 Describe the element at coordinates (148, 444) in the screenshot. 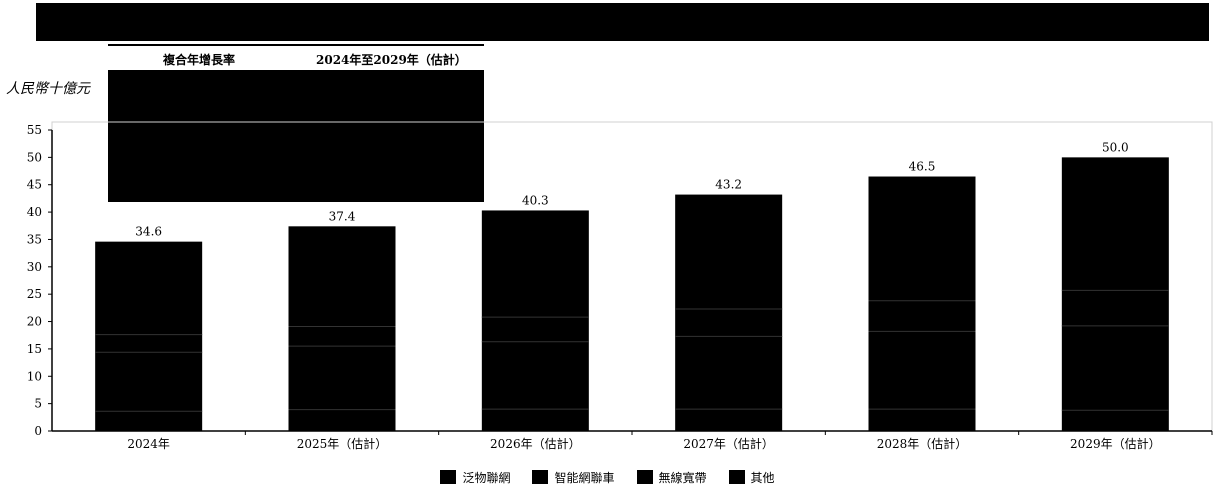

I see `x-category-label: 2024年` at that location.